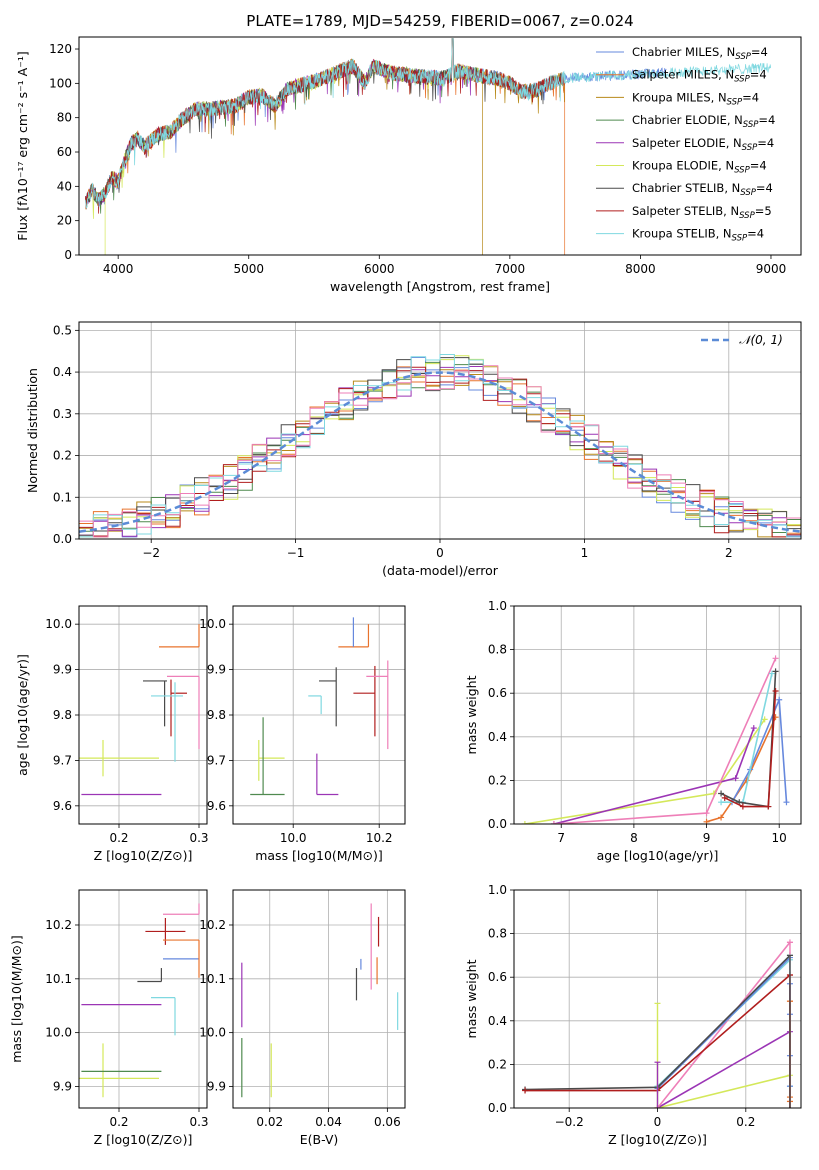  Describe the element at coordinates (64, 221) in the screenshot. I see `y-tick-label: 20` at that location.